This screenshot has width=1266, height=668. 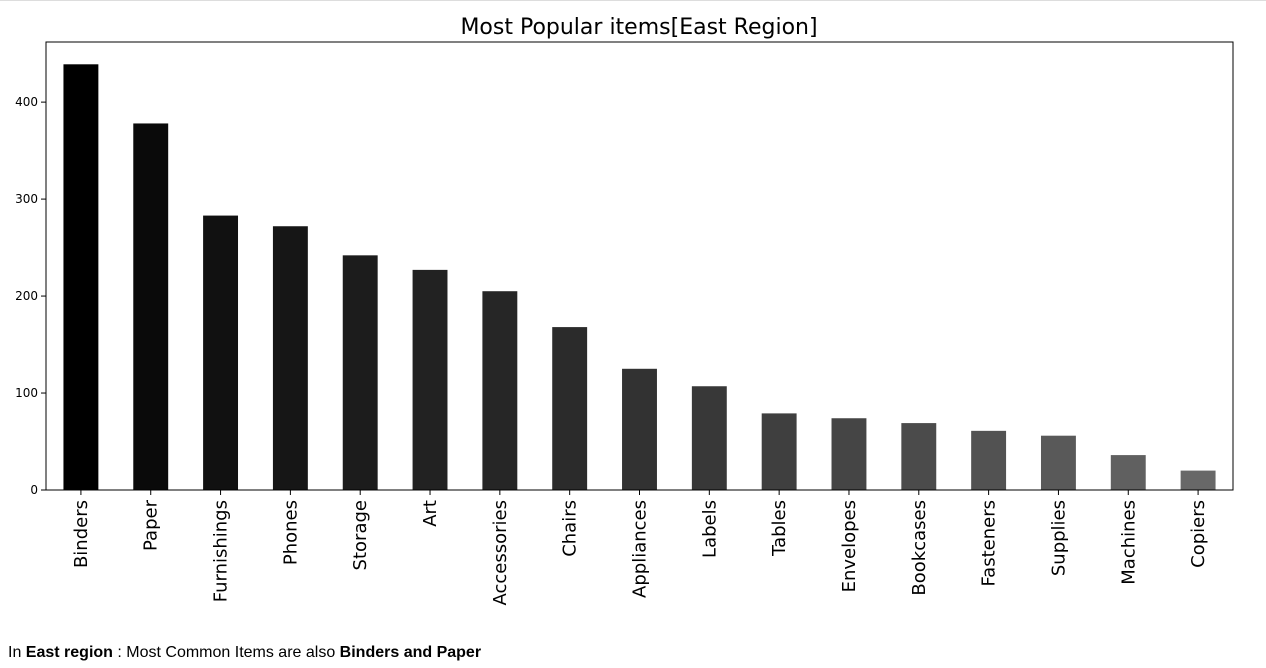 What do you see at coordinates (779, 528) in the screenshot?
I see `x-tick-label: Tables` at bounding box center [779, 528].